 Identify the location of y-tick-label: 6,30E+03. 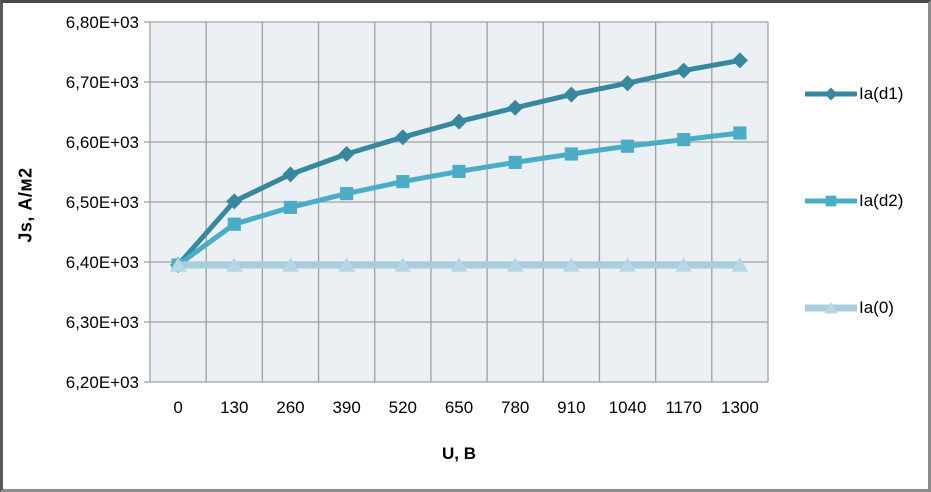
(102, 322).